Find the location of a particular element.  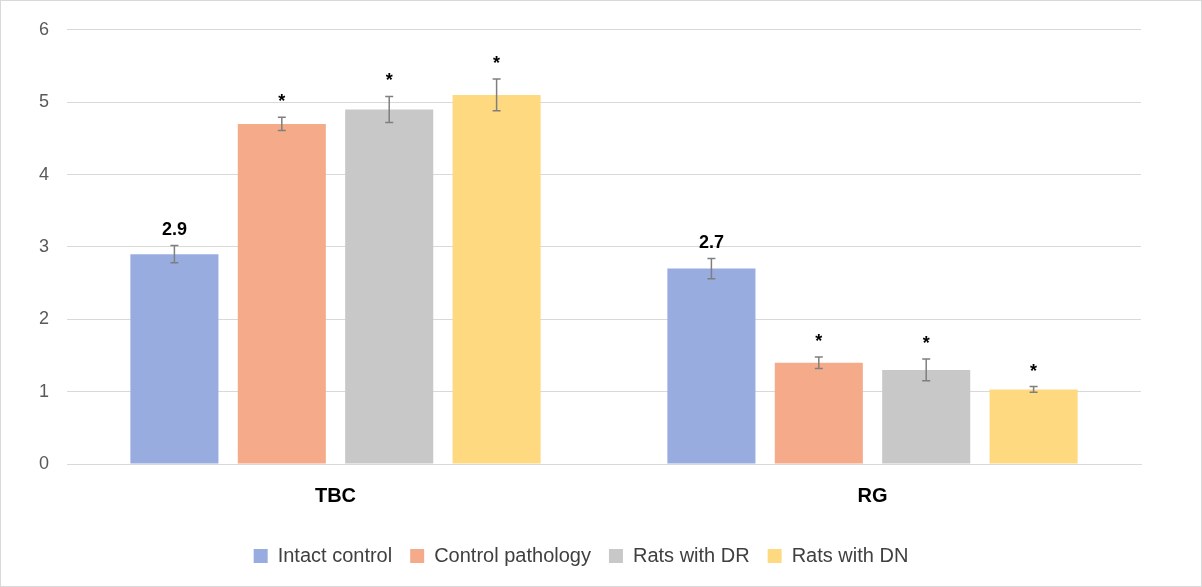

legend-label: Rats with DN is located at coordinates (850, 554).